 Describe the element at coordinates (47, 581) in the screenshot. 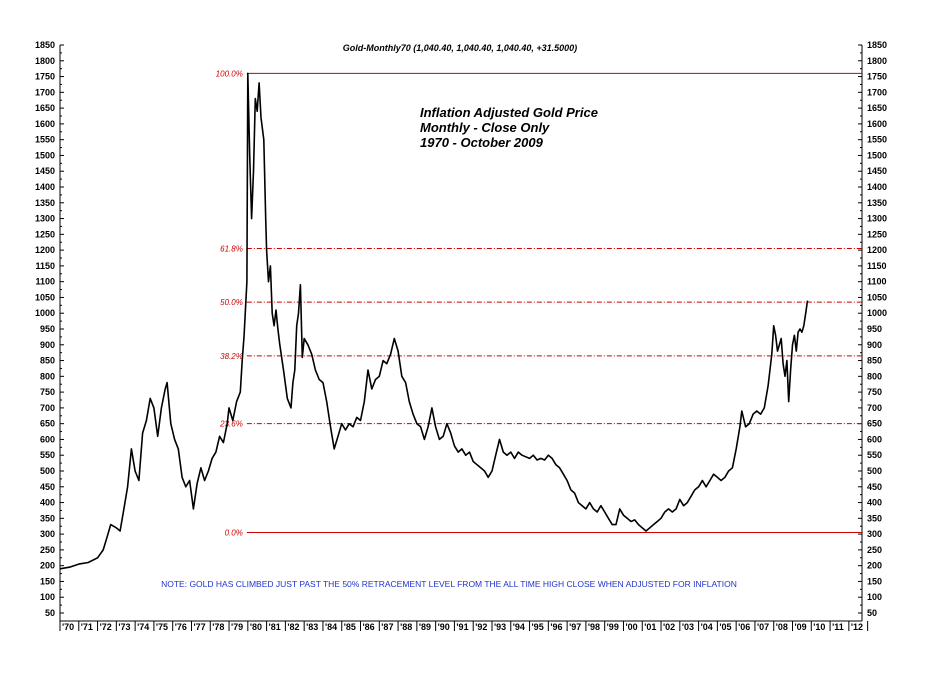

I see `left-y-tick-label: 150` at that location.